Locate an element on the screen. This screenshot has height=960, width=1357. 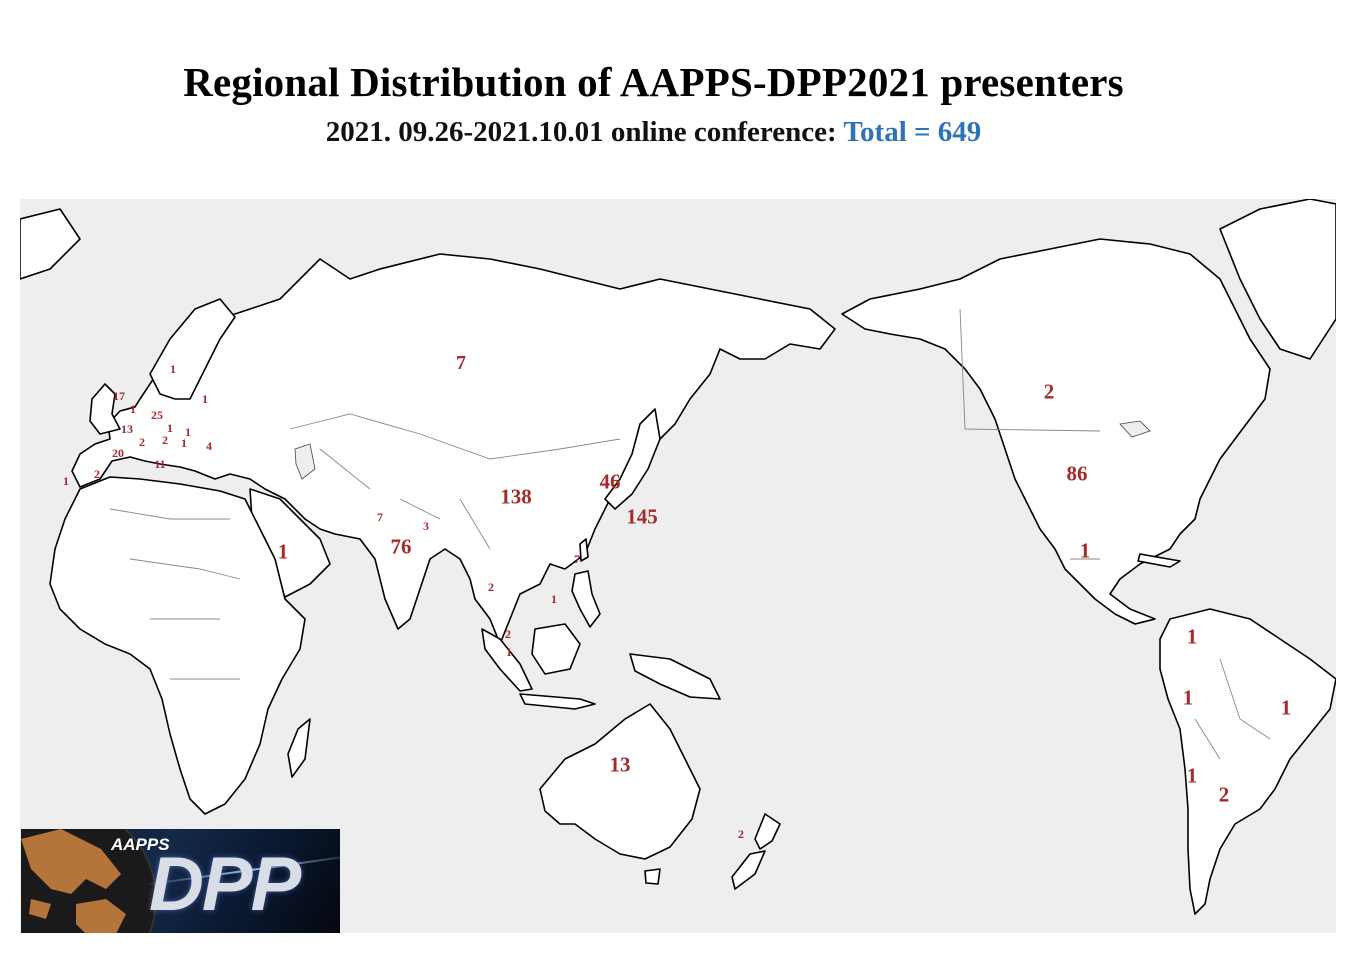
borneo-land is located at coordinates (556, 649).